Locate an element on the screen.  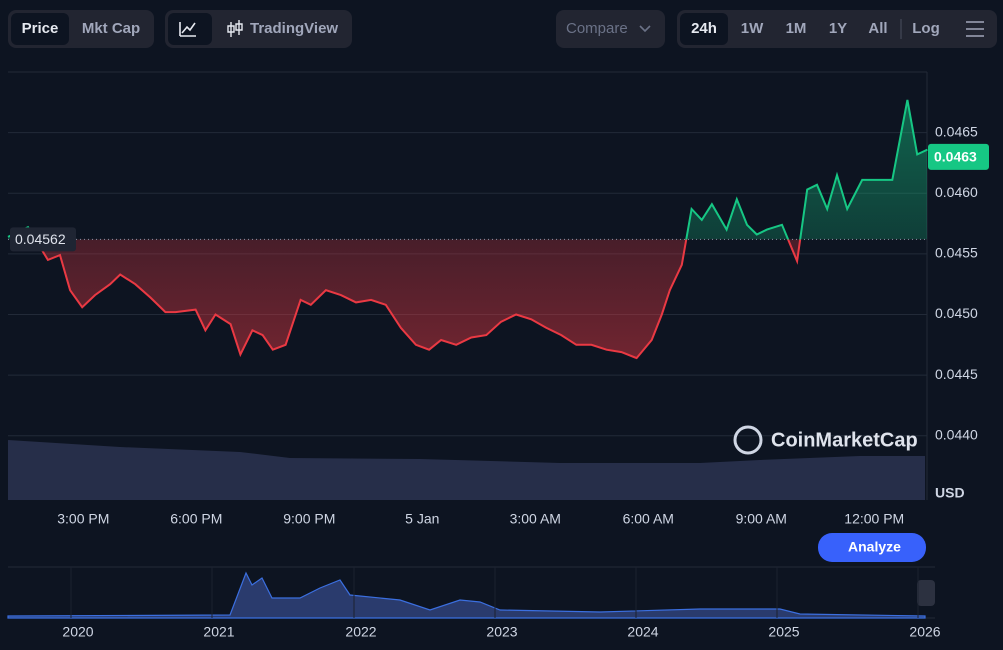
year-label: 2020 is located at coordinates (77, 632).